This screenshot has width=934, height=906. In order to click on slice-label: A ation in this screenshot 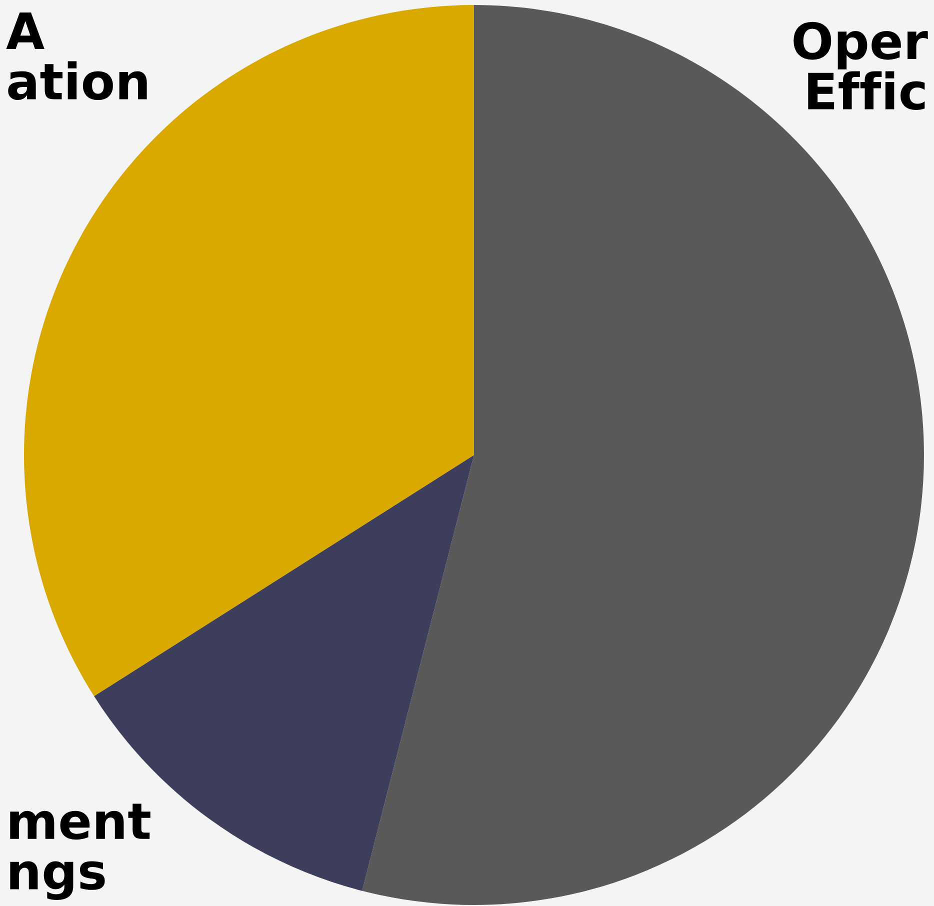, I will do `click(76, 56)`.